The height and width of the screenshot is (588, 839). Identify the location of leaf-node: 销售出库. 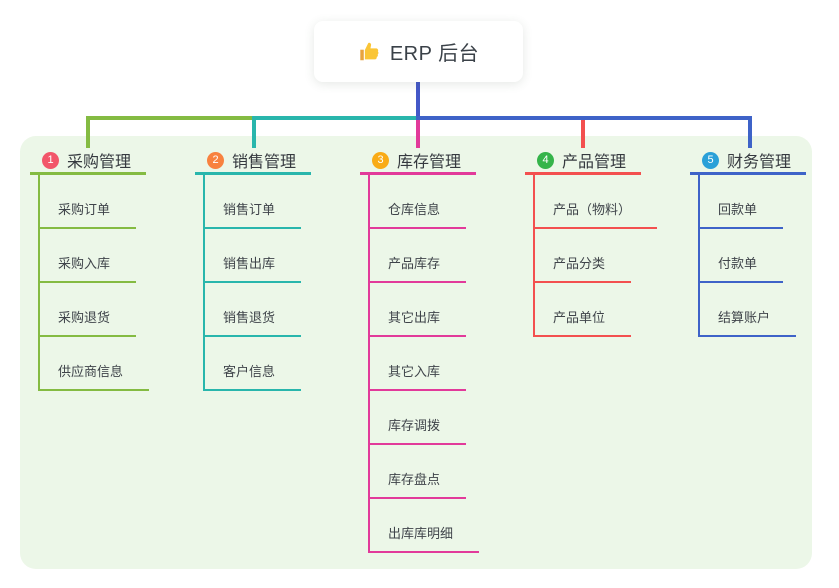
(253, 268).